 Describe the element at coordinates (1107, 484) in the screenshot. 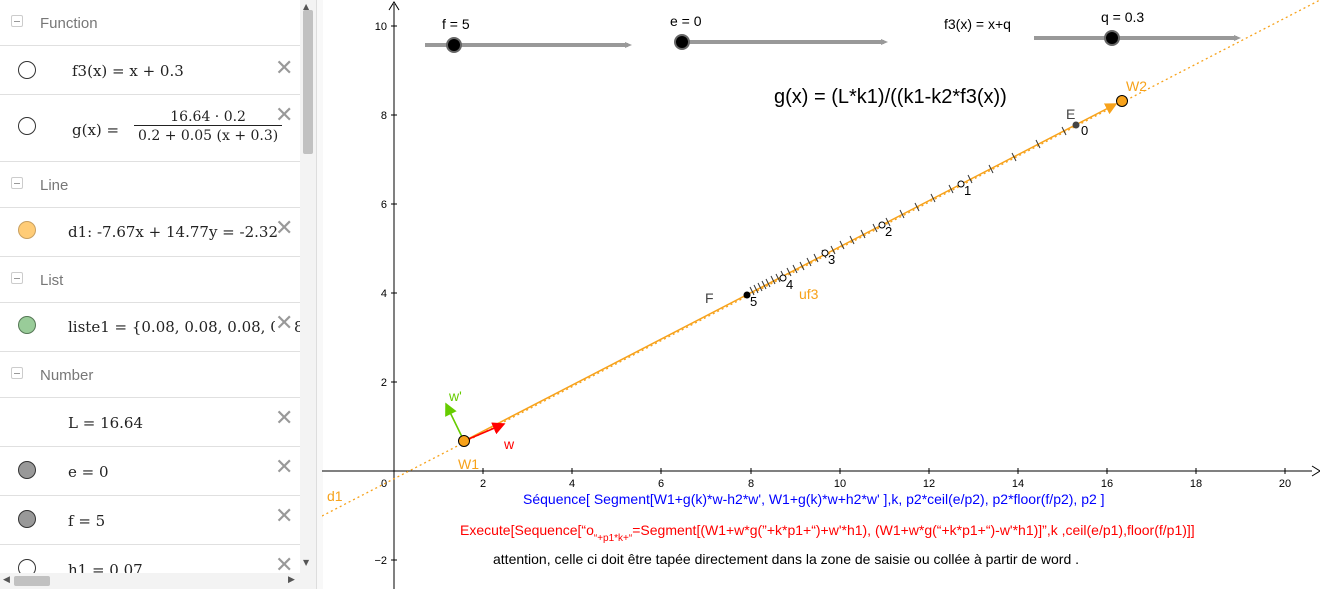

I see `x-tick-label: 16` at that location.